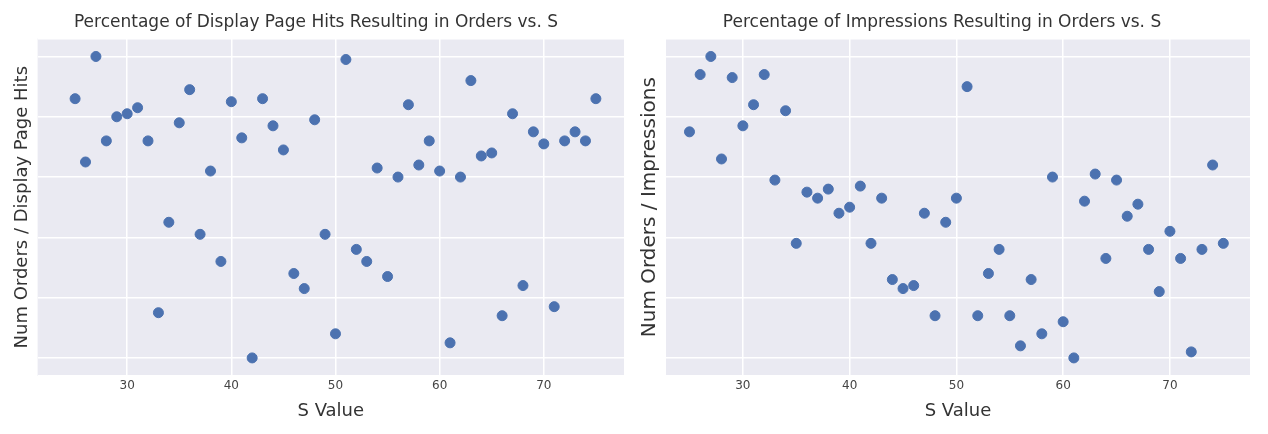  Describe the element at coordinates (942, 20) in the screenshot. I see `chart-title: Percentage of Impressions Resulting in Orders vs. S` at that location.